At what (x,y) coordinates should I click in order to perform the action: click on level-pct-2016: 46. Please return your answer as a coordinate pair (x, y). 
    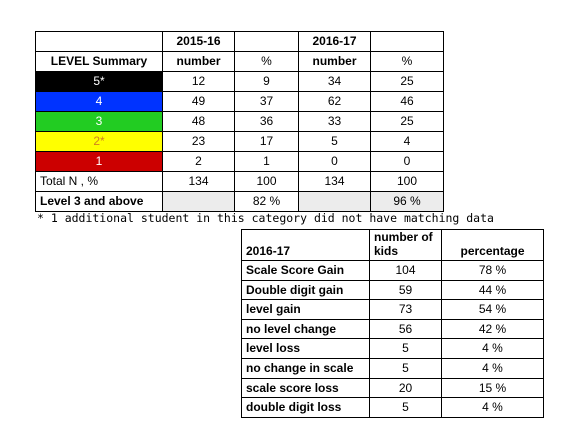
    Looking at the image, I should click on (407, 101).